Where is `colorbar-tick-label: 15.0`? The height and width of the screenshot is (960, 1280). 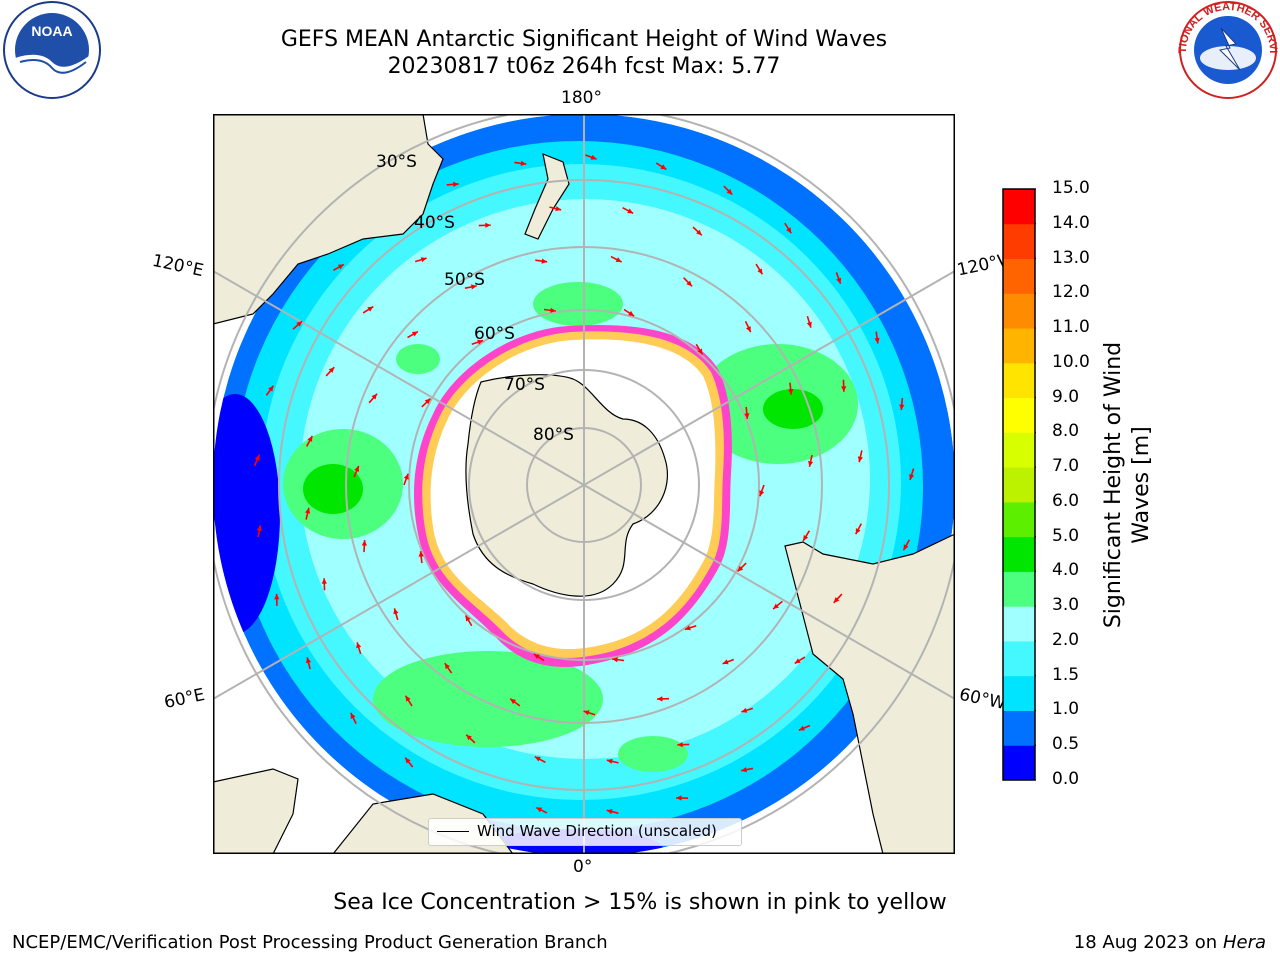
colorbar-tick-label: 15.0 is located at coordinates (1071, 188).